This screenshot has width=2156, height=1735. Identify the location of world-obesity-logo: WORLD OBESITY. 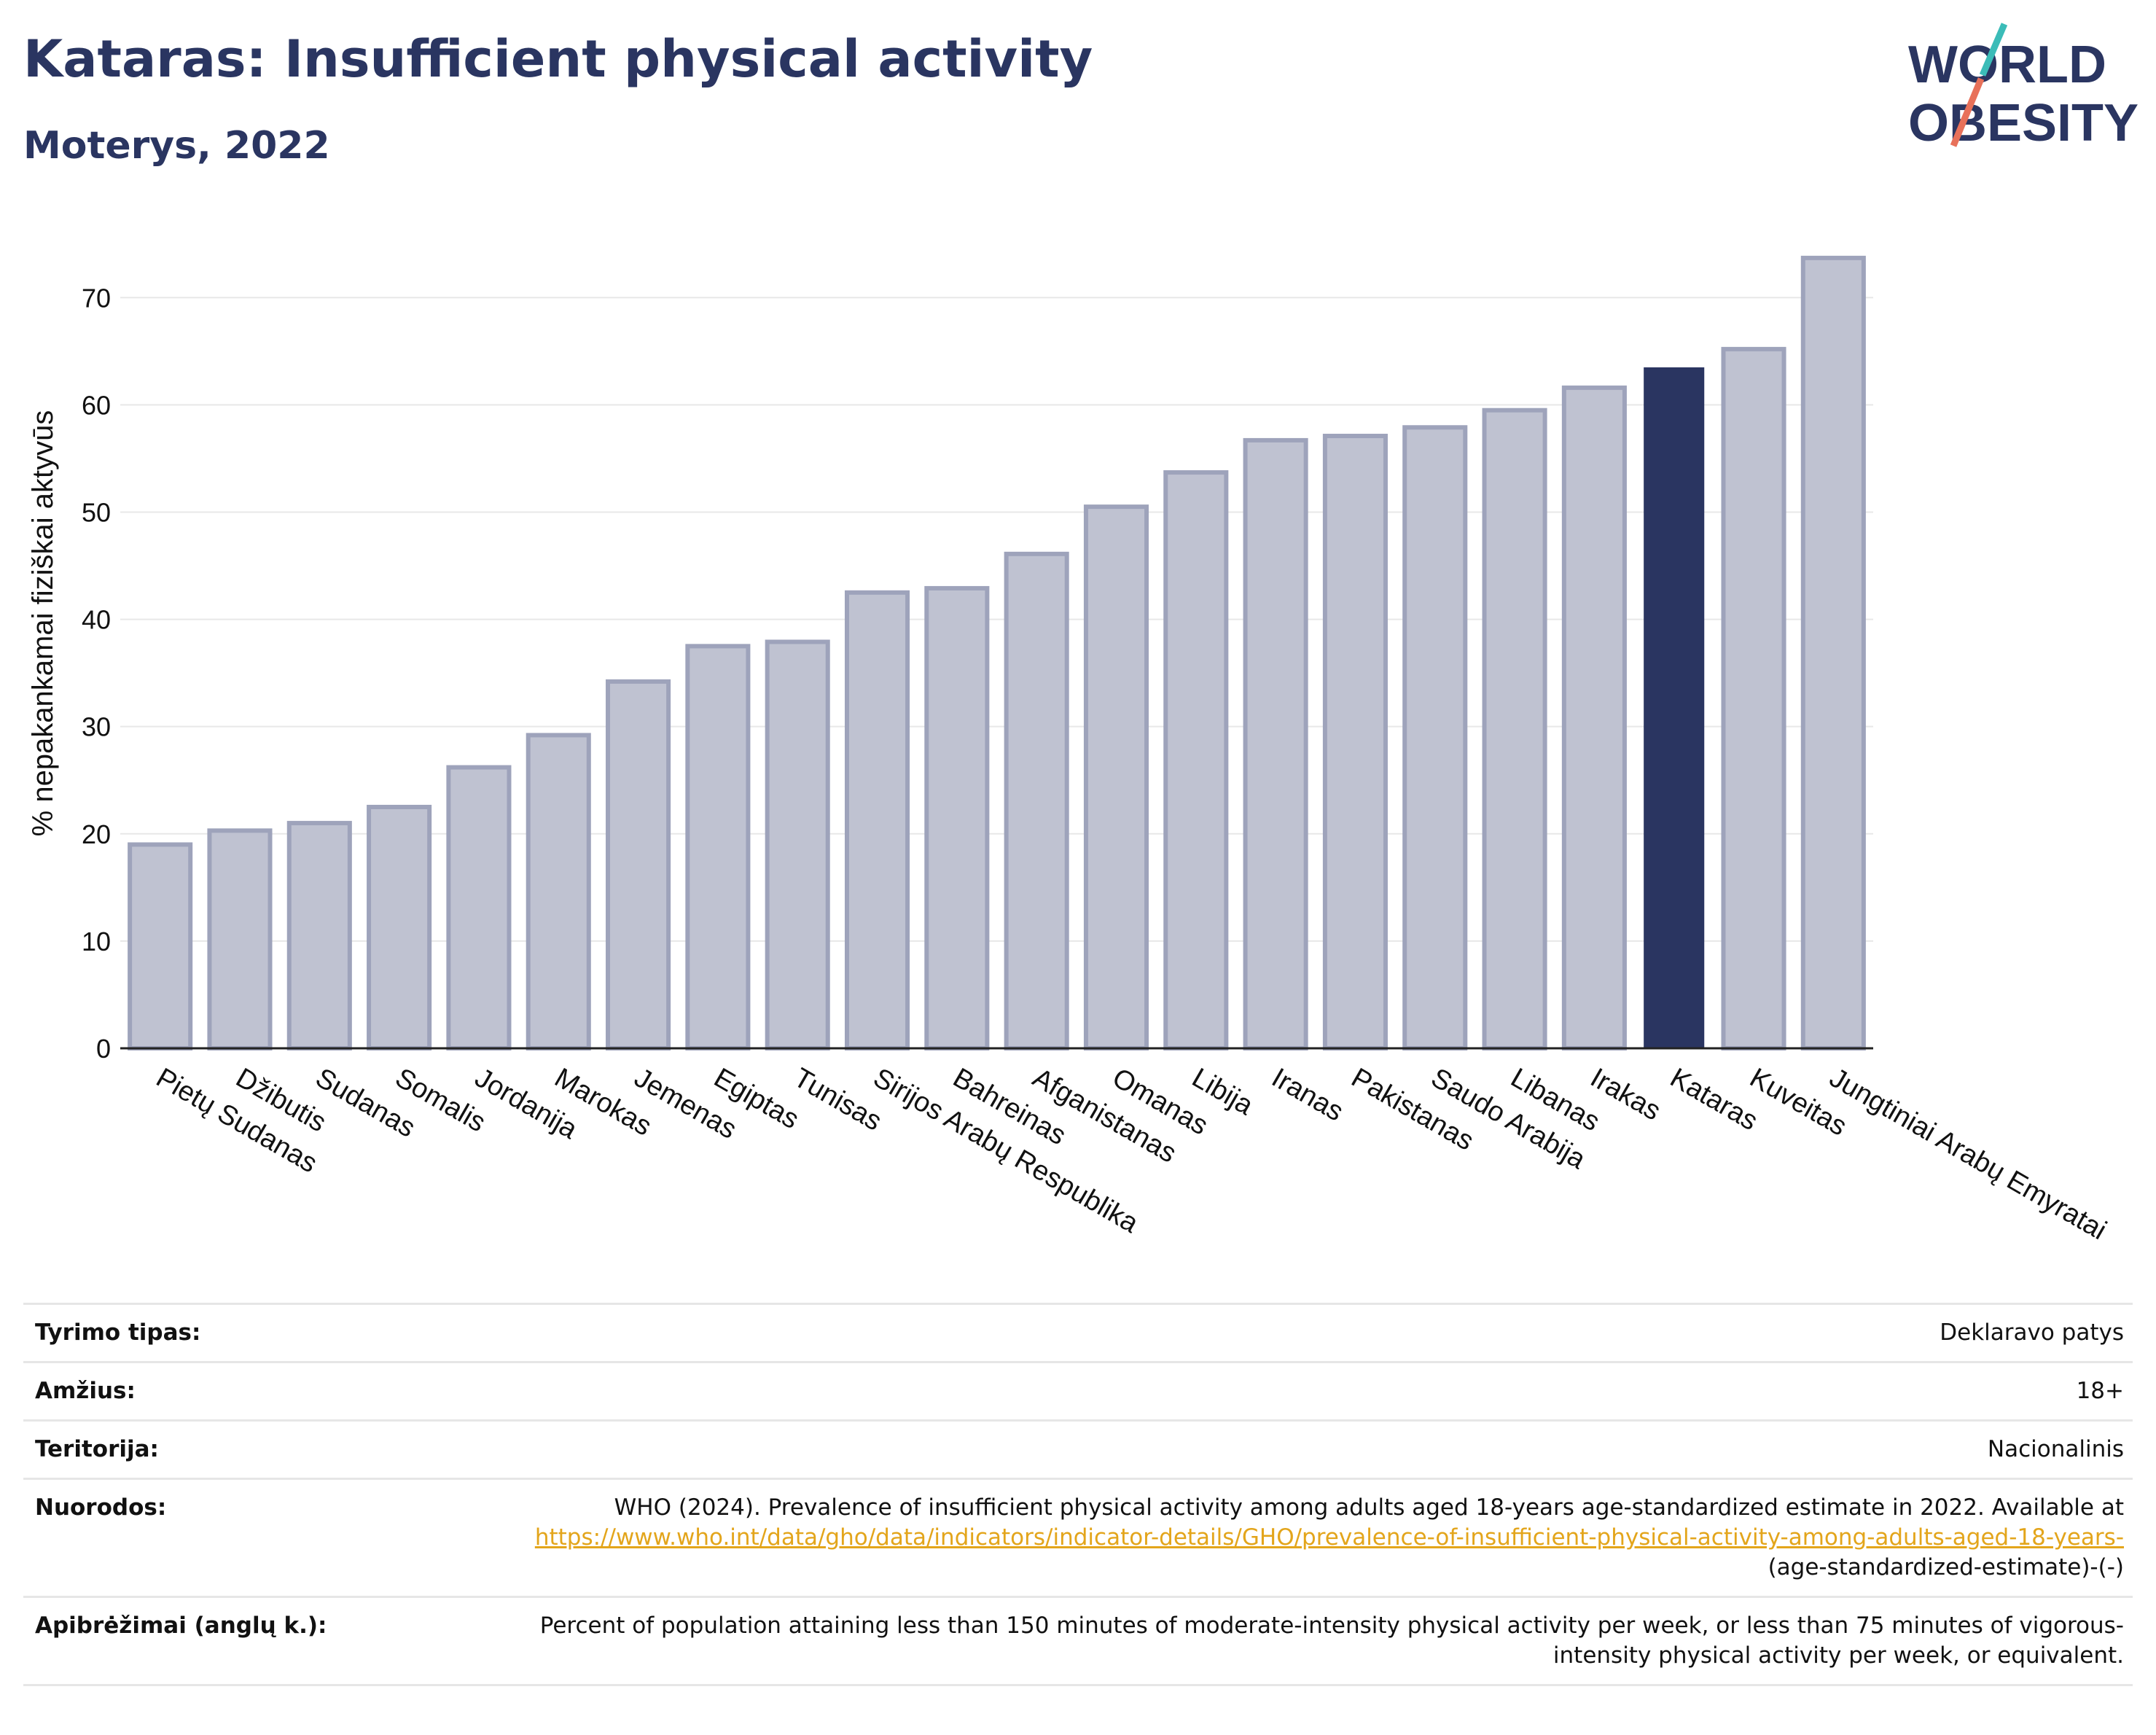
(2023, 87).